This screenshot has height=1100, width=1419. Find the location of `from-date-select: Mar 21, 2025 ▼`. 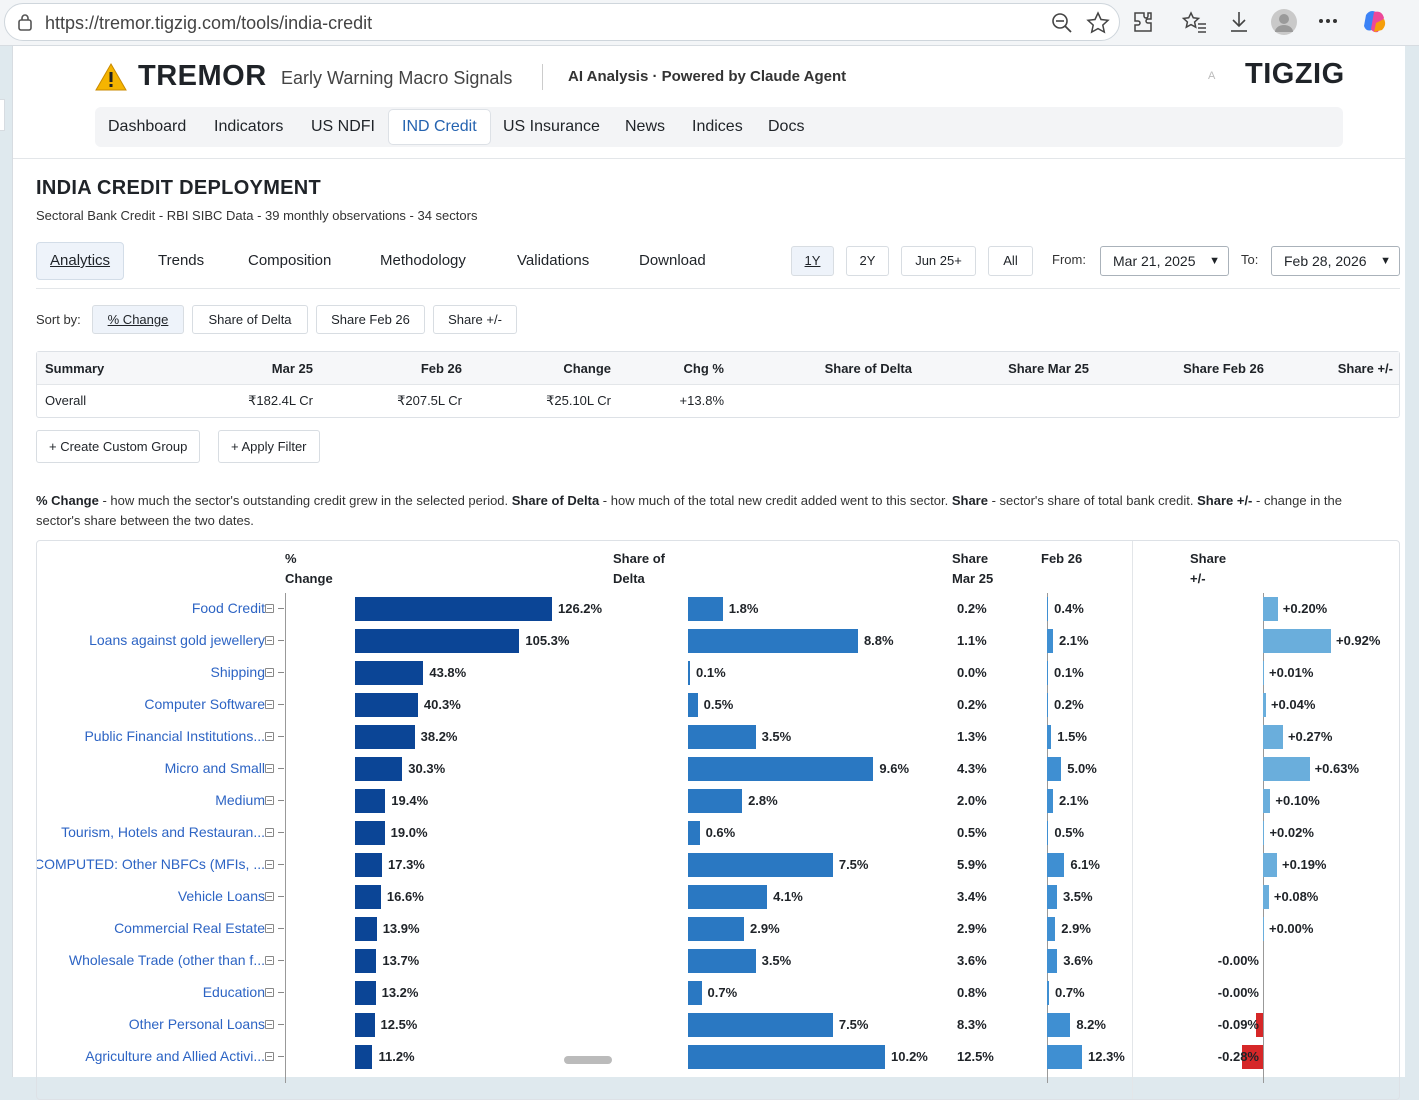

from-date-select: Mar 21, 2025 ▼ is located at coordinates (1164, 261).